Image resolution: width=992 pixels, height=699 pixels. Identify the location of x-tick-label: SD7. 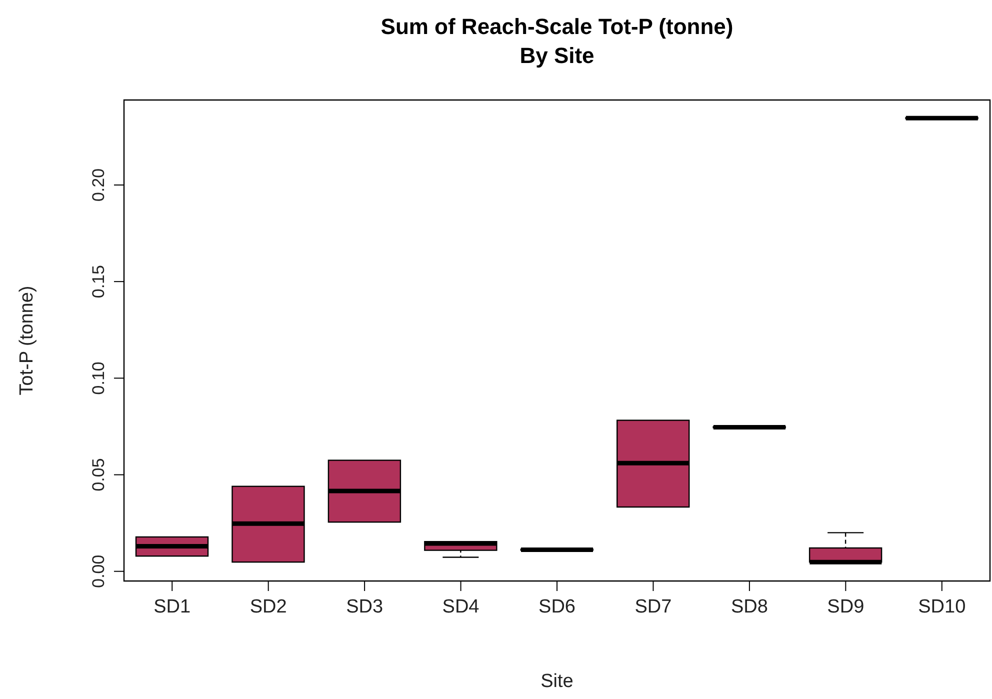
(653, 607).